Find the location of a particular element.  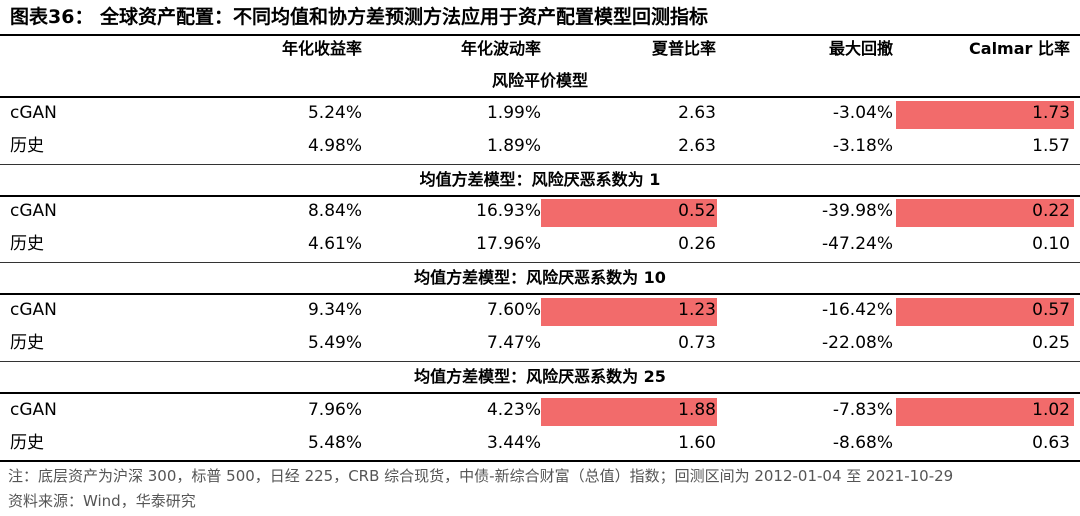

table-row: cGAN 5.24% 1.99% 2.63 -3.04% 1.73 is located at coordinates (540, 114).